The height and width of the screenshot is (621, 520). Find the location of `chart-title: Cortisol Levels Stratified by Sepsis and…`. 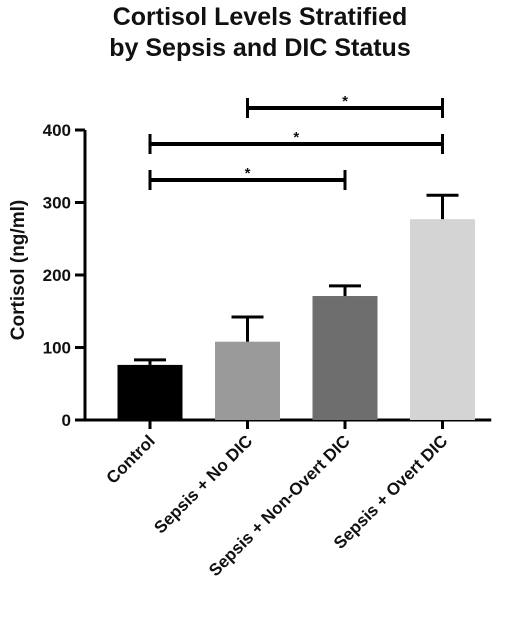

chart-title: Cortisol Levels Stratified by Sepsis and… is located at coordinates (260, 33).